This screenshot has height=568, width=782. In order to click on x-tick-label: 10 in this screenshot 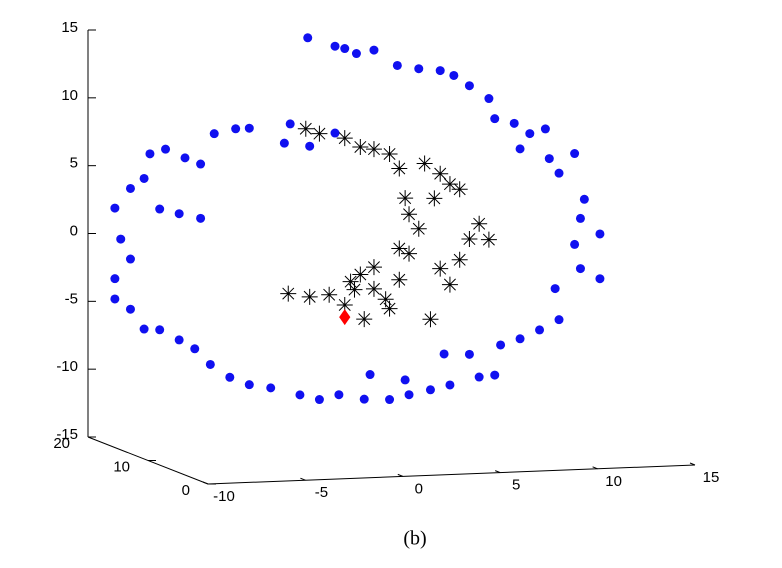, I will do `click(613, 481)`.